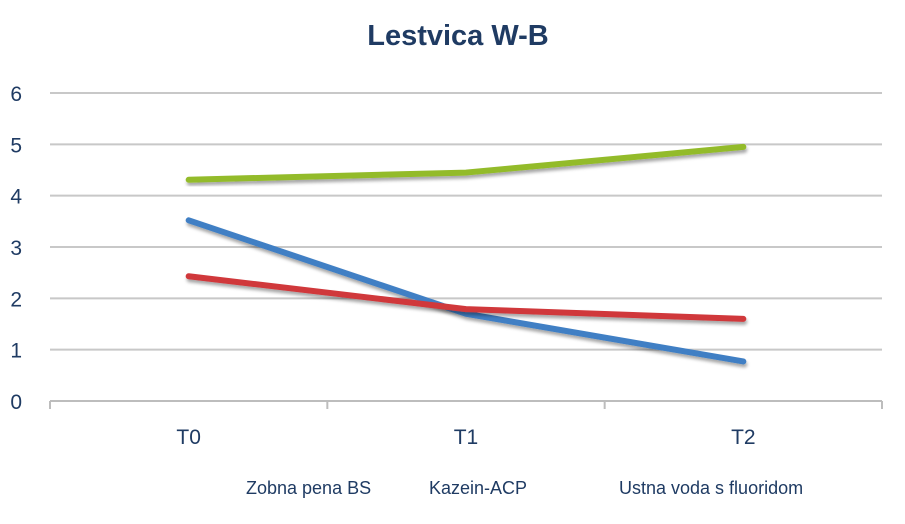 The image size is (905, 524). Describe the element at coordinates (16, 299) in the screenshot. I see `y-tick-label: 2` at that location.